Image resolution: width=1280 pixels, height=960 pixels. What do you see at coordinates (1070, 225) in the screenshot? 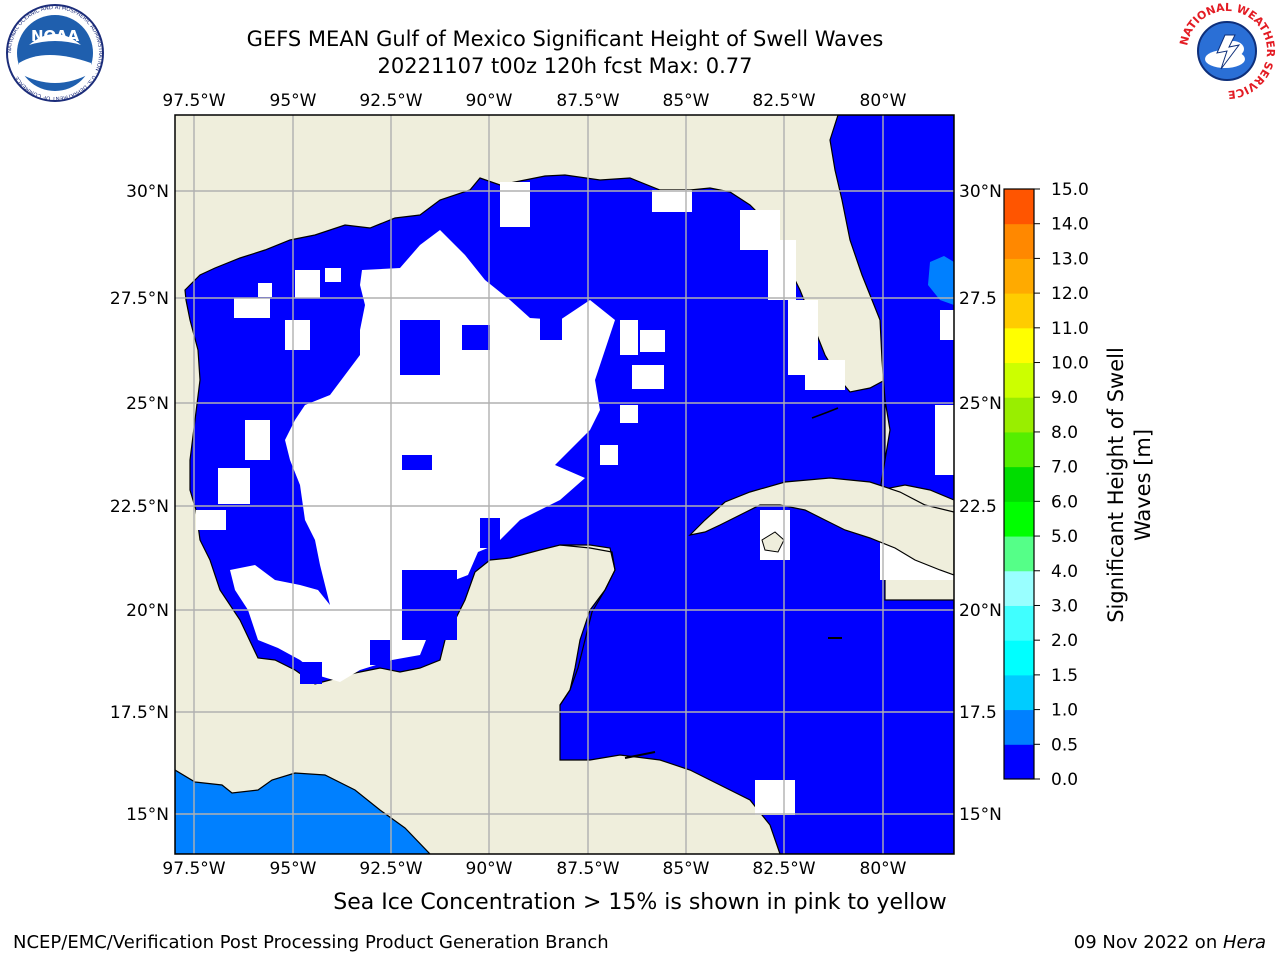
I see `colorbar-tick-label: 14.0` at bounding box center [1070, 225].